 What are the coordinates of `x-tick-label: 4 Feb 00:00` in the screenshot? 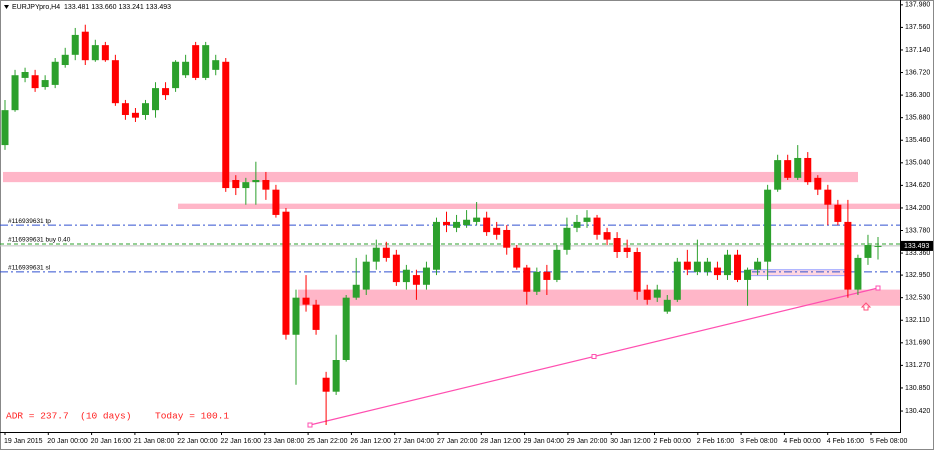 It's located at (801, 441).